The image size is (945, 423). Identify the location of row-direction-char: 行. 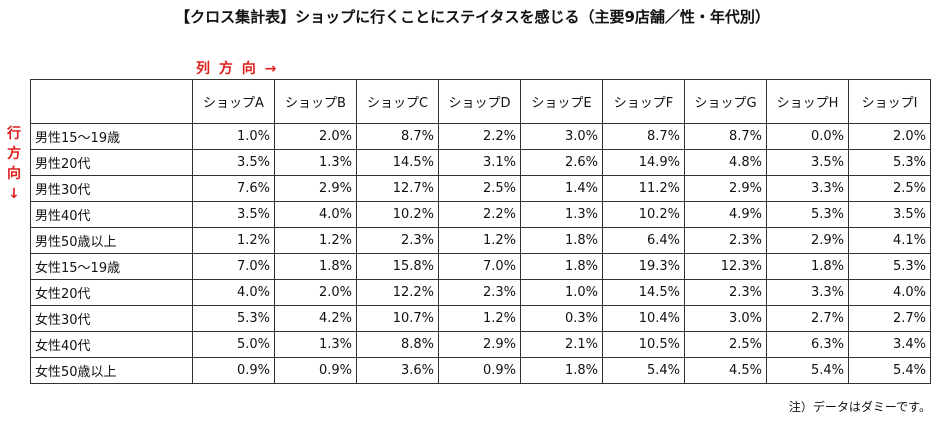
(14, 134).